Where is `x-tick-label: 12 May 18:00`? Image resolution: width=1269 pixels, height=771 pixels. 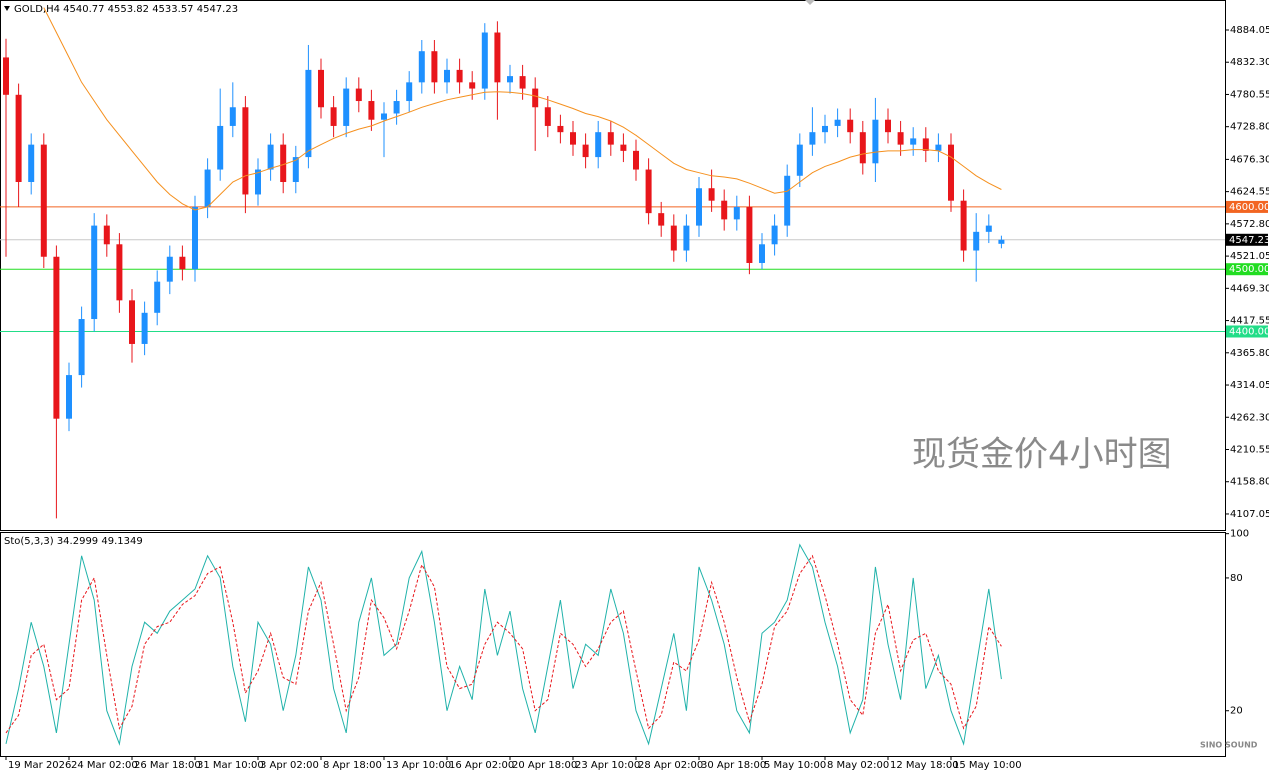 x-tick-label: 12 May 18:00 is located at coordinates (924, 765).